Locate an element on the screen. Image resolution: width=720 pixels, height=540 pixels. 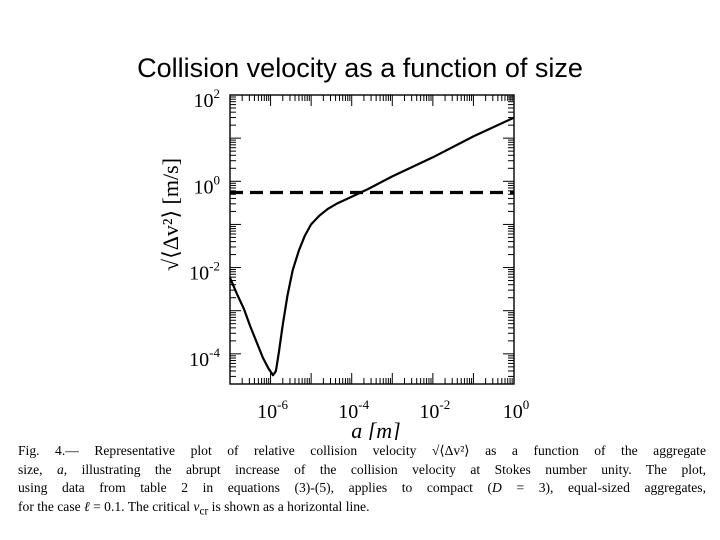
y-axis-label: √⟨Δv²⟩ [m/s] is located at coordinates (170, 214).